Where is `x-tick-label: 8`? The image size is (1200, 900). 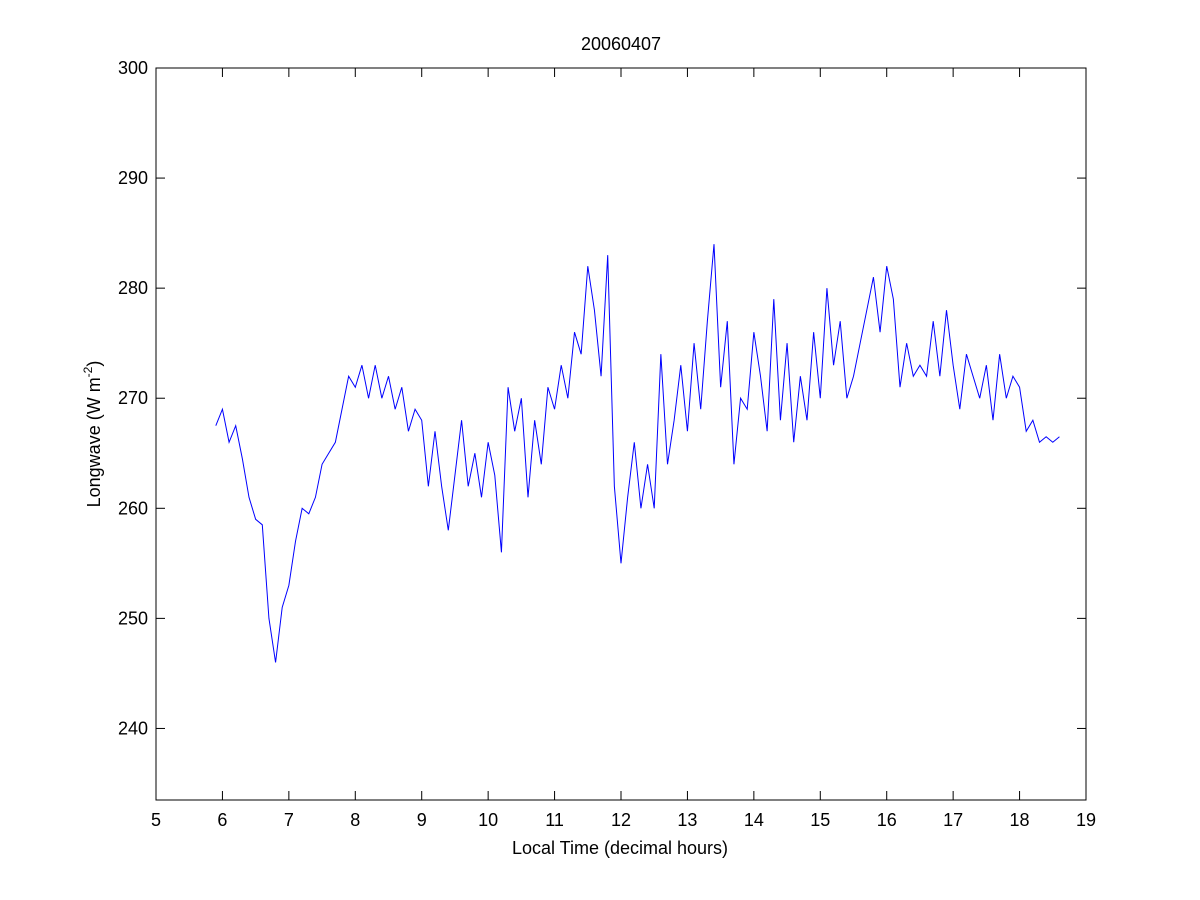 x-tick-label: 8 is located at coordinates (355, 820).